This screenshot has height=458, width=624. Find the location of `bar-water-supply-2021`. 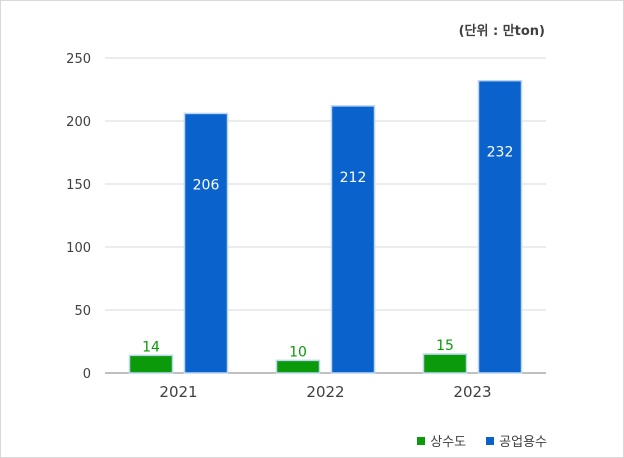

bar-water-supply-2021 is located at coordinates (151, 364).